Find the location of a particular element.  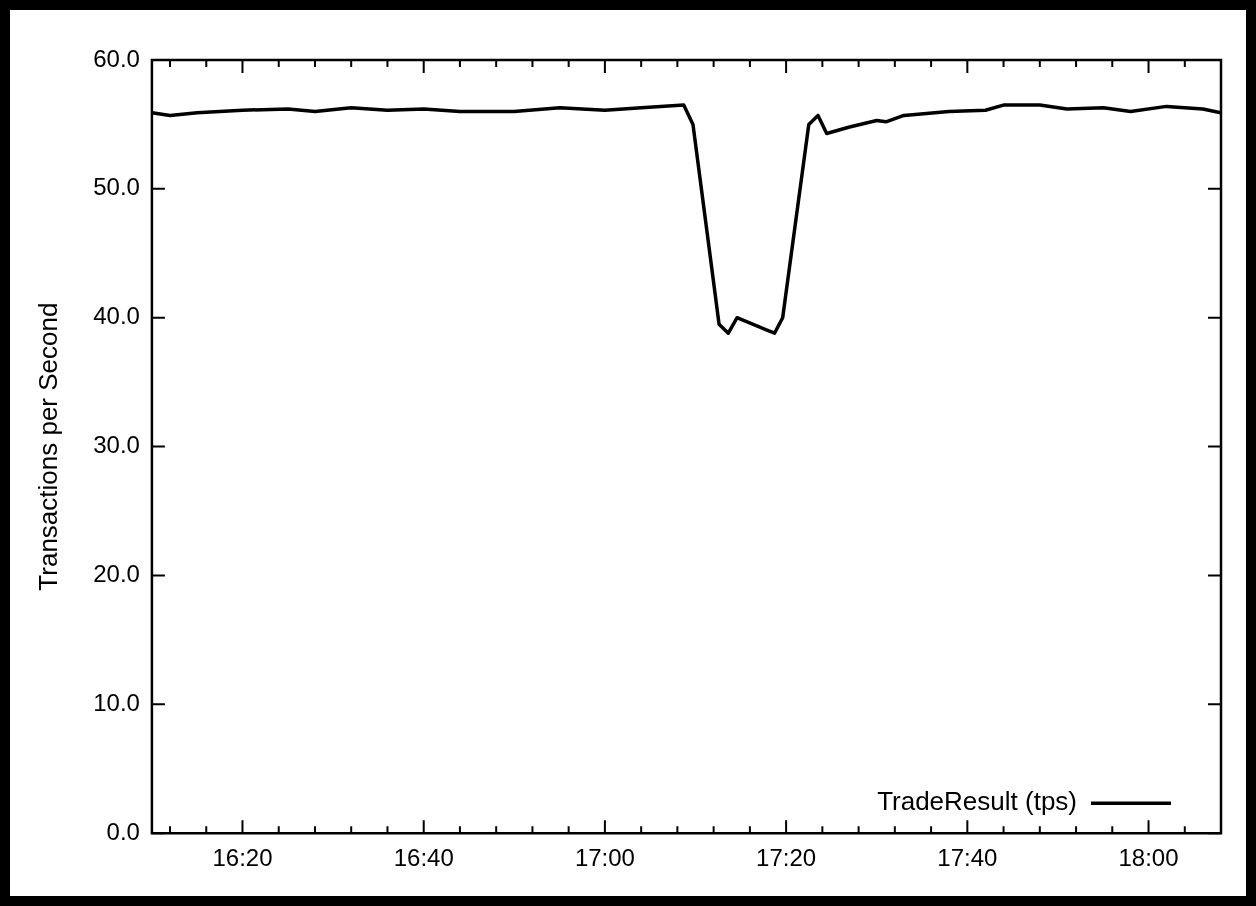

x-tick-label: 16:40 is located at coordinates (423, 858).